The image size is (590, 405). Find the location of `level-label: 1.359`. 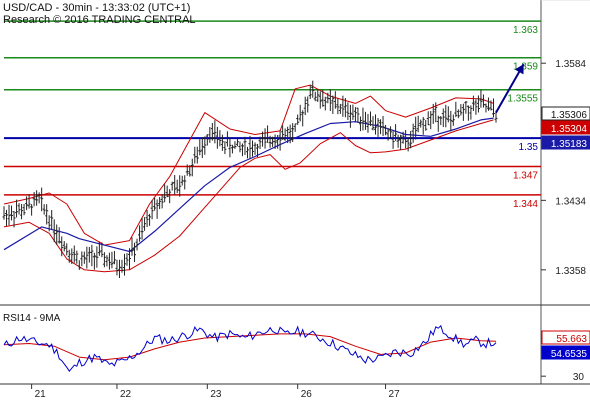

level-label: 1.359 is located at coordinates (525, 67).